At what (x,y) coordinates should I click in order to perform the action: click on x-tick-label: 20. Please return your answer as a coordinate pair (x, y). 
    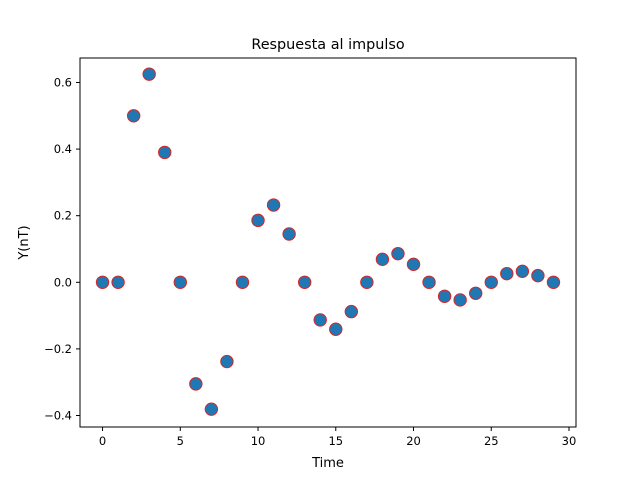
    Looking at the image, I should click on (413, 441).